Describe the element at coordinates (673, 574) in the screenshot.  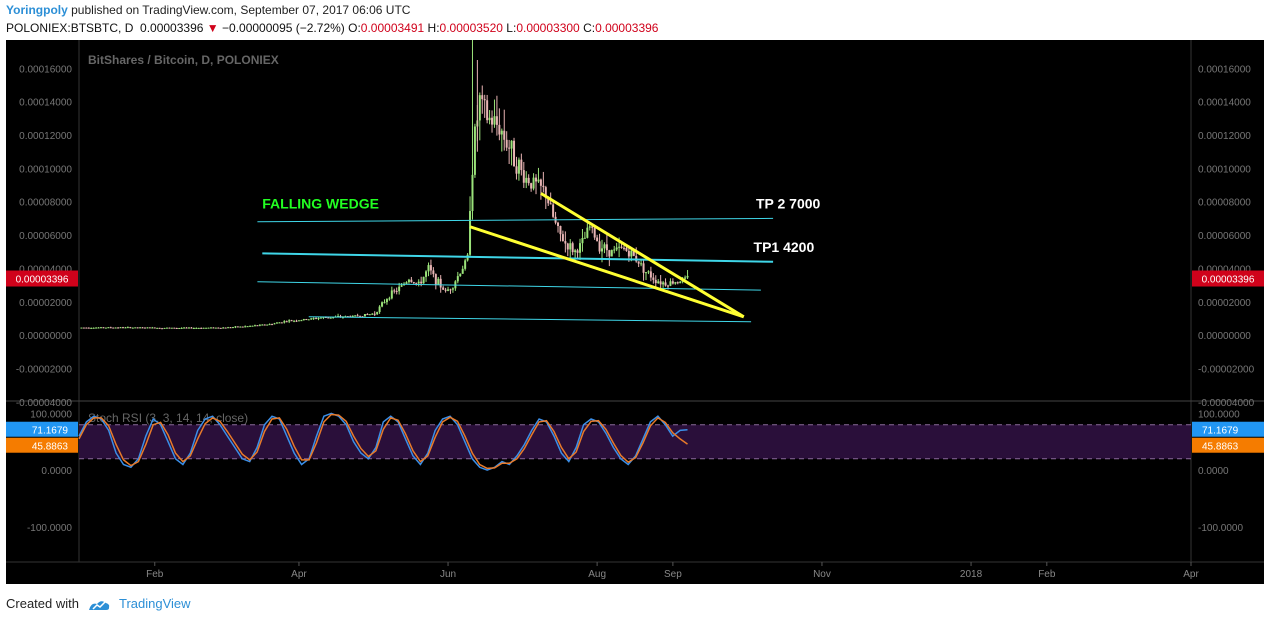
I see `time-tick-label: Sep` at that location.